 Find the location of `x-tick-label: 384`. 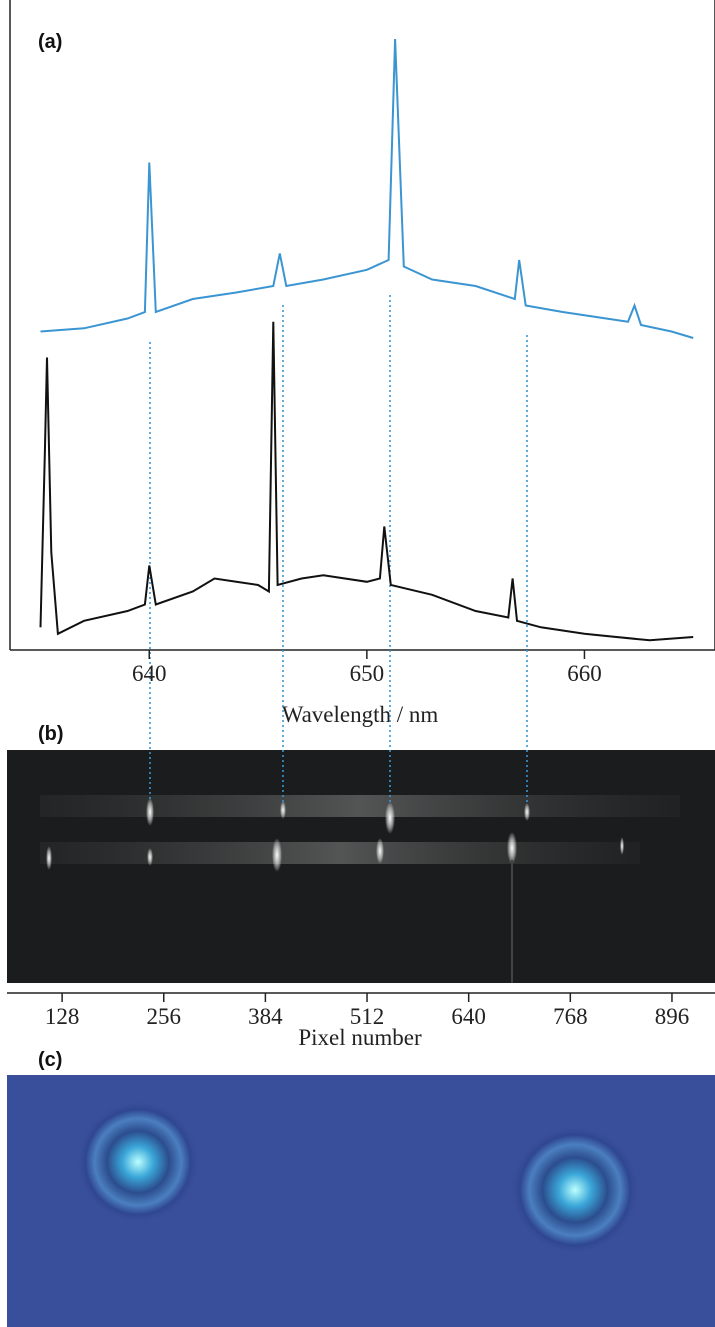

x-tick-label: 384 is located at coordinates (265, 1016).